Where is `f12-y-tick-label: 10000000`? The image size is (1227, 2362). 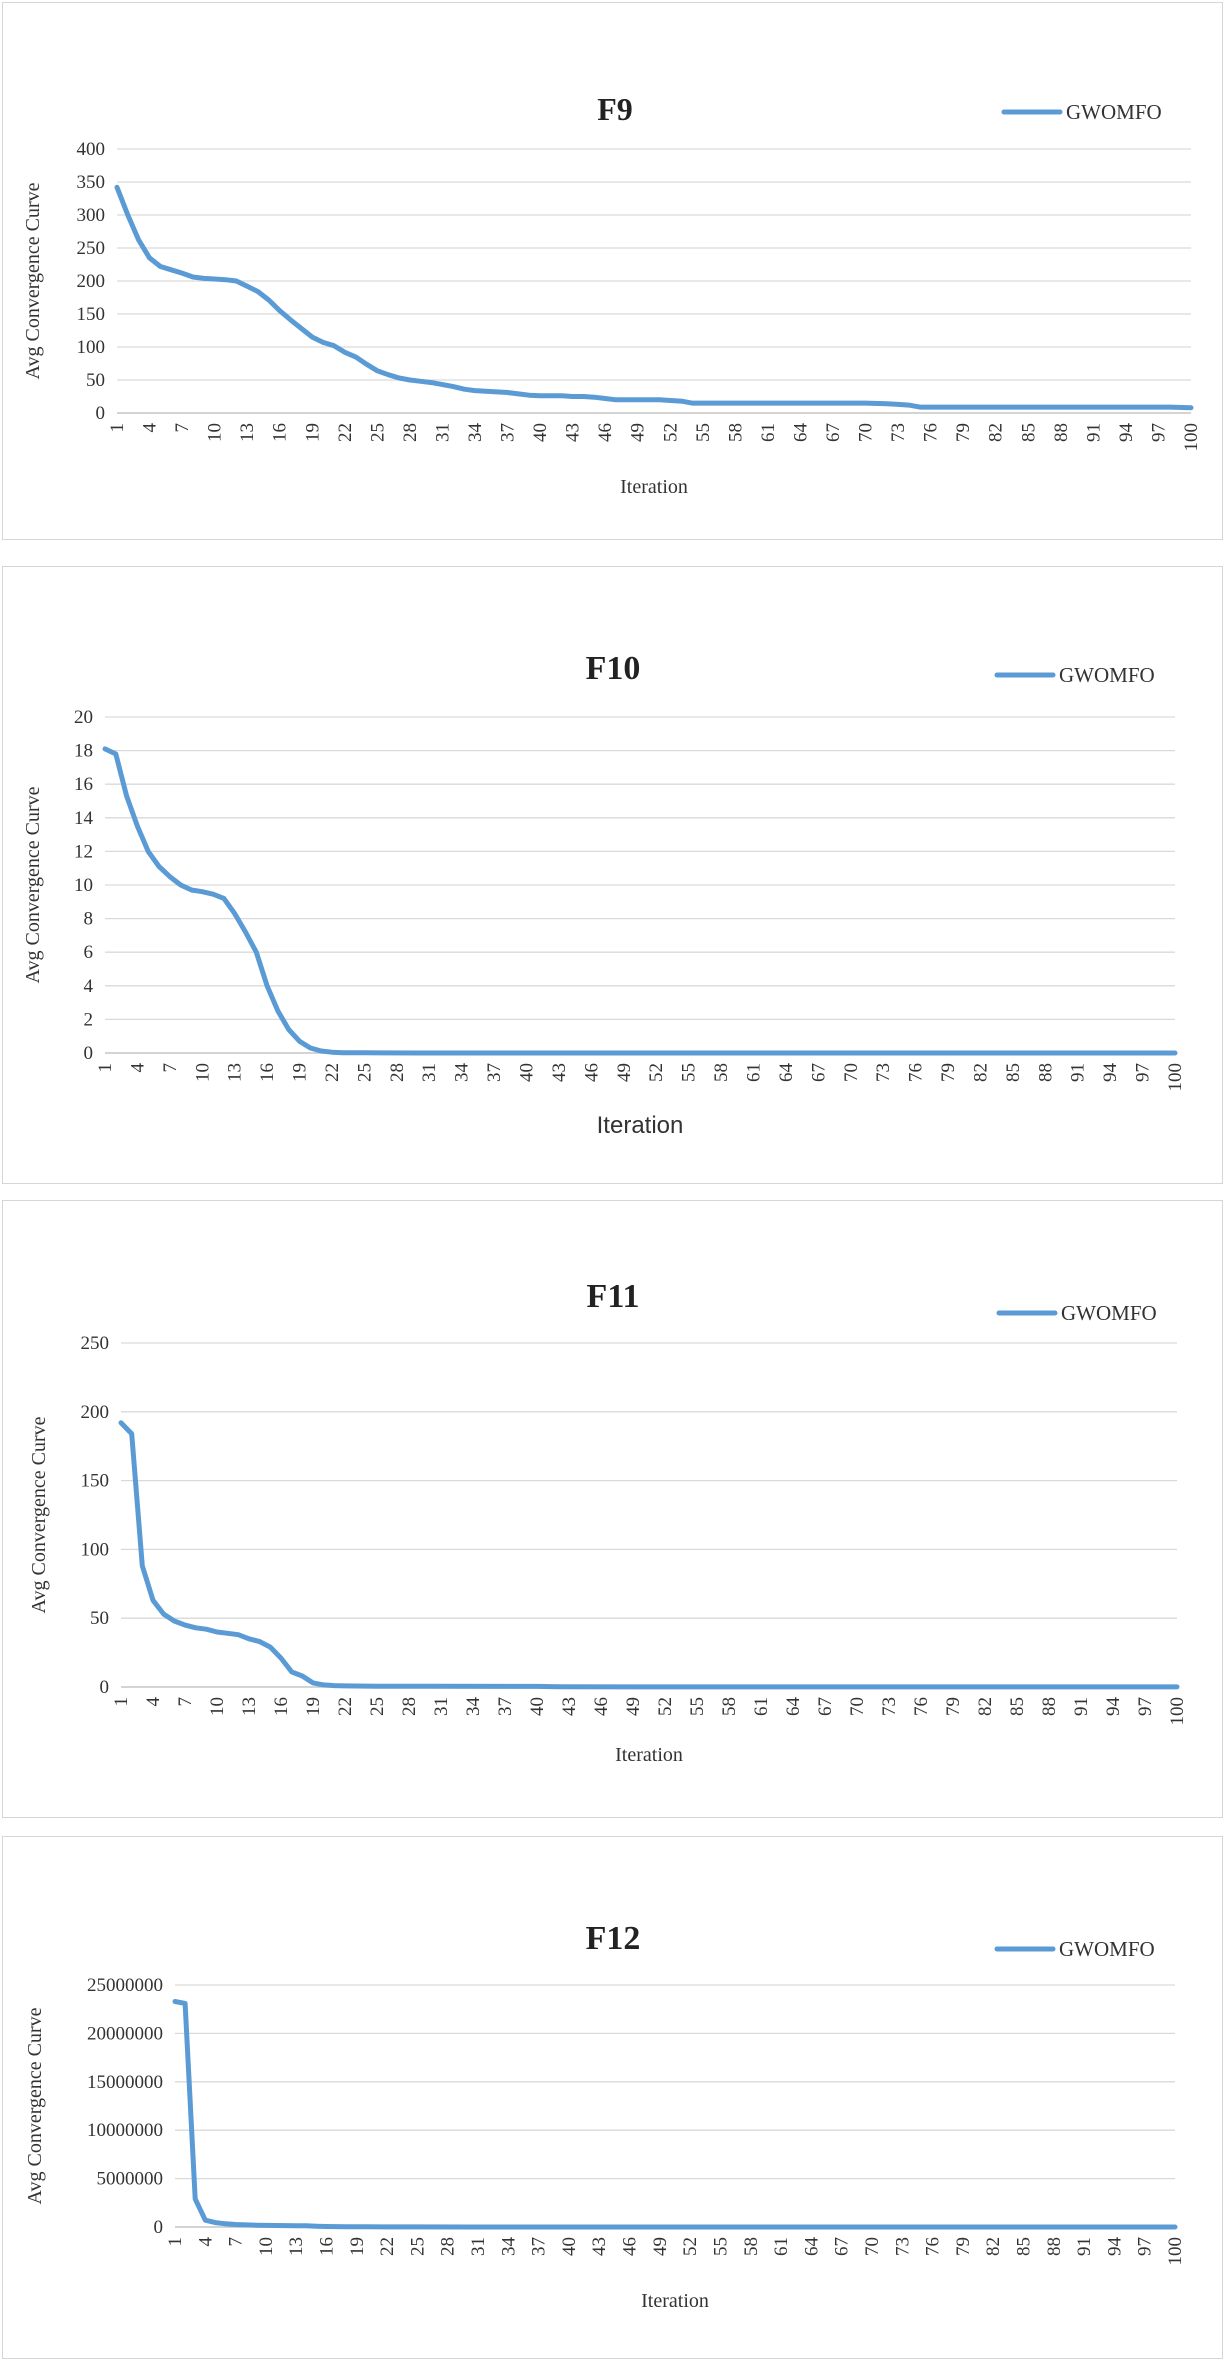
f12-y-tick-label: 10000000 is located at coordinates (125, 2130).